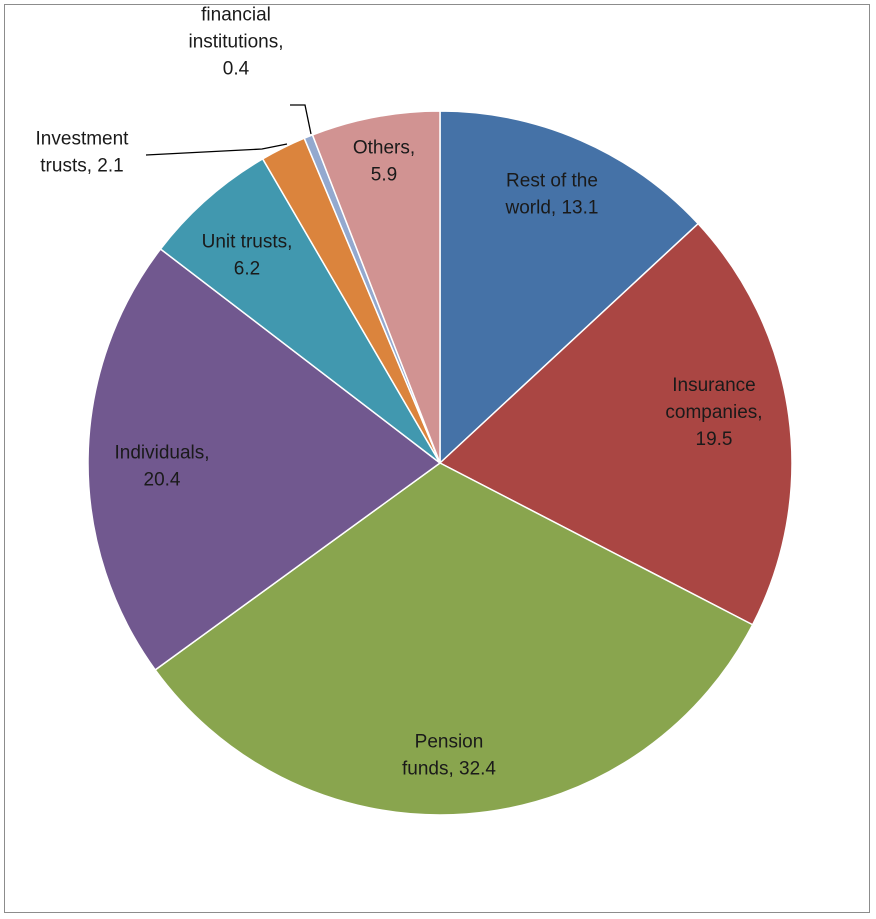 This screenshot has width=876, height=919. What do you see at coordinates (376, 287) in the screenshot?
I see `pie-slice-others` at bounding box center [376, 287].